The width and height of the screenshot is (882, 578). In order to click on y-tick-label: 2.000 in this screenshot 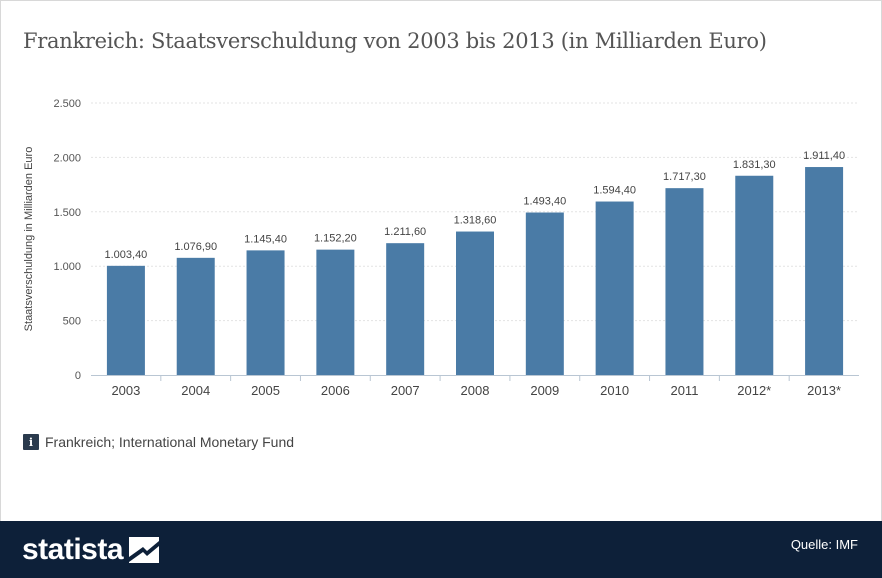, I will do `click(67, 158)`.